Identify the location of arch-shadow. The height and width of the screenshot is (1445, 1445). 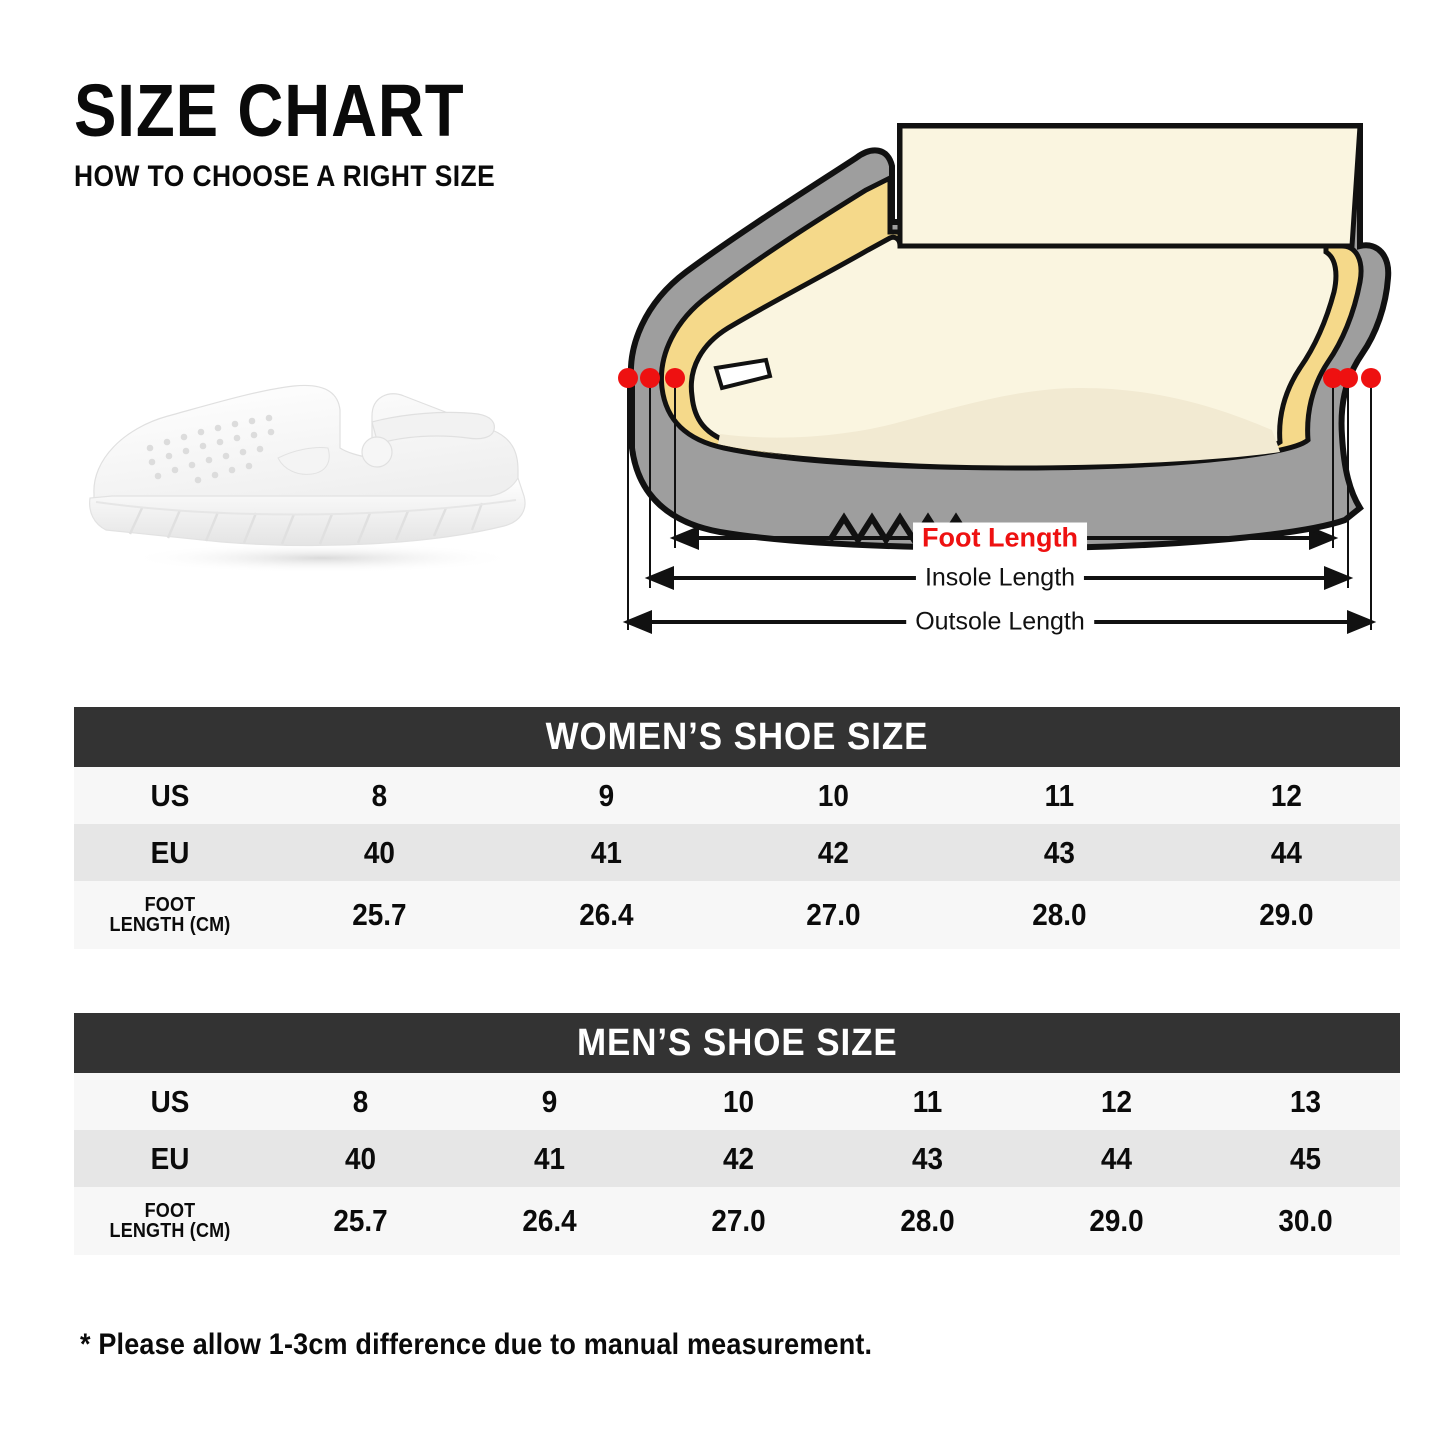
(999, 427).